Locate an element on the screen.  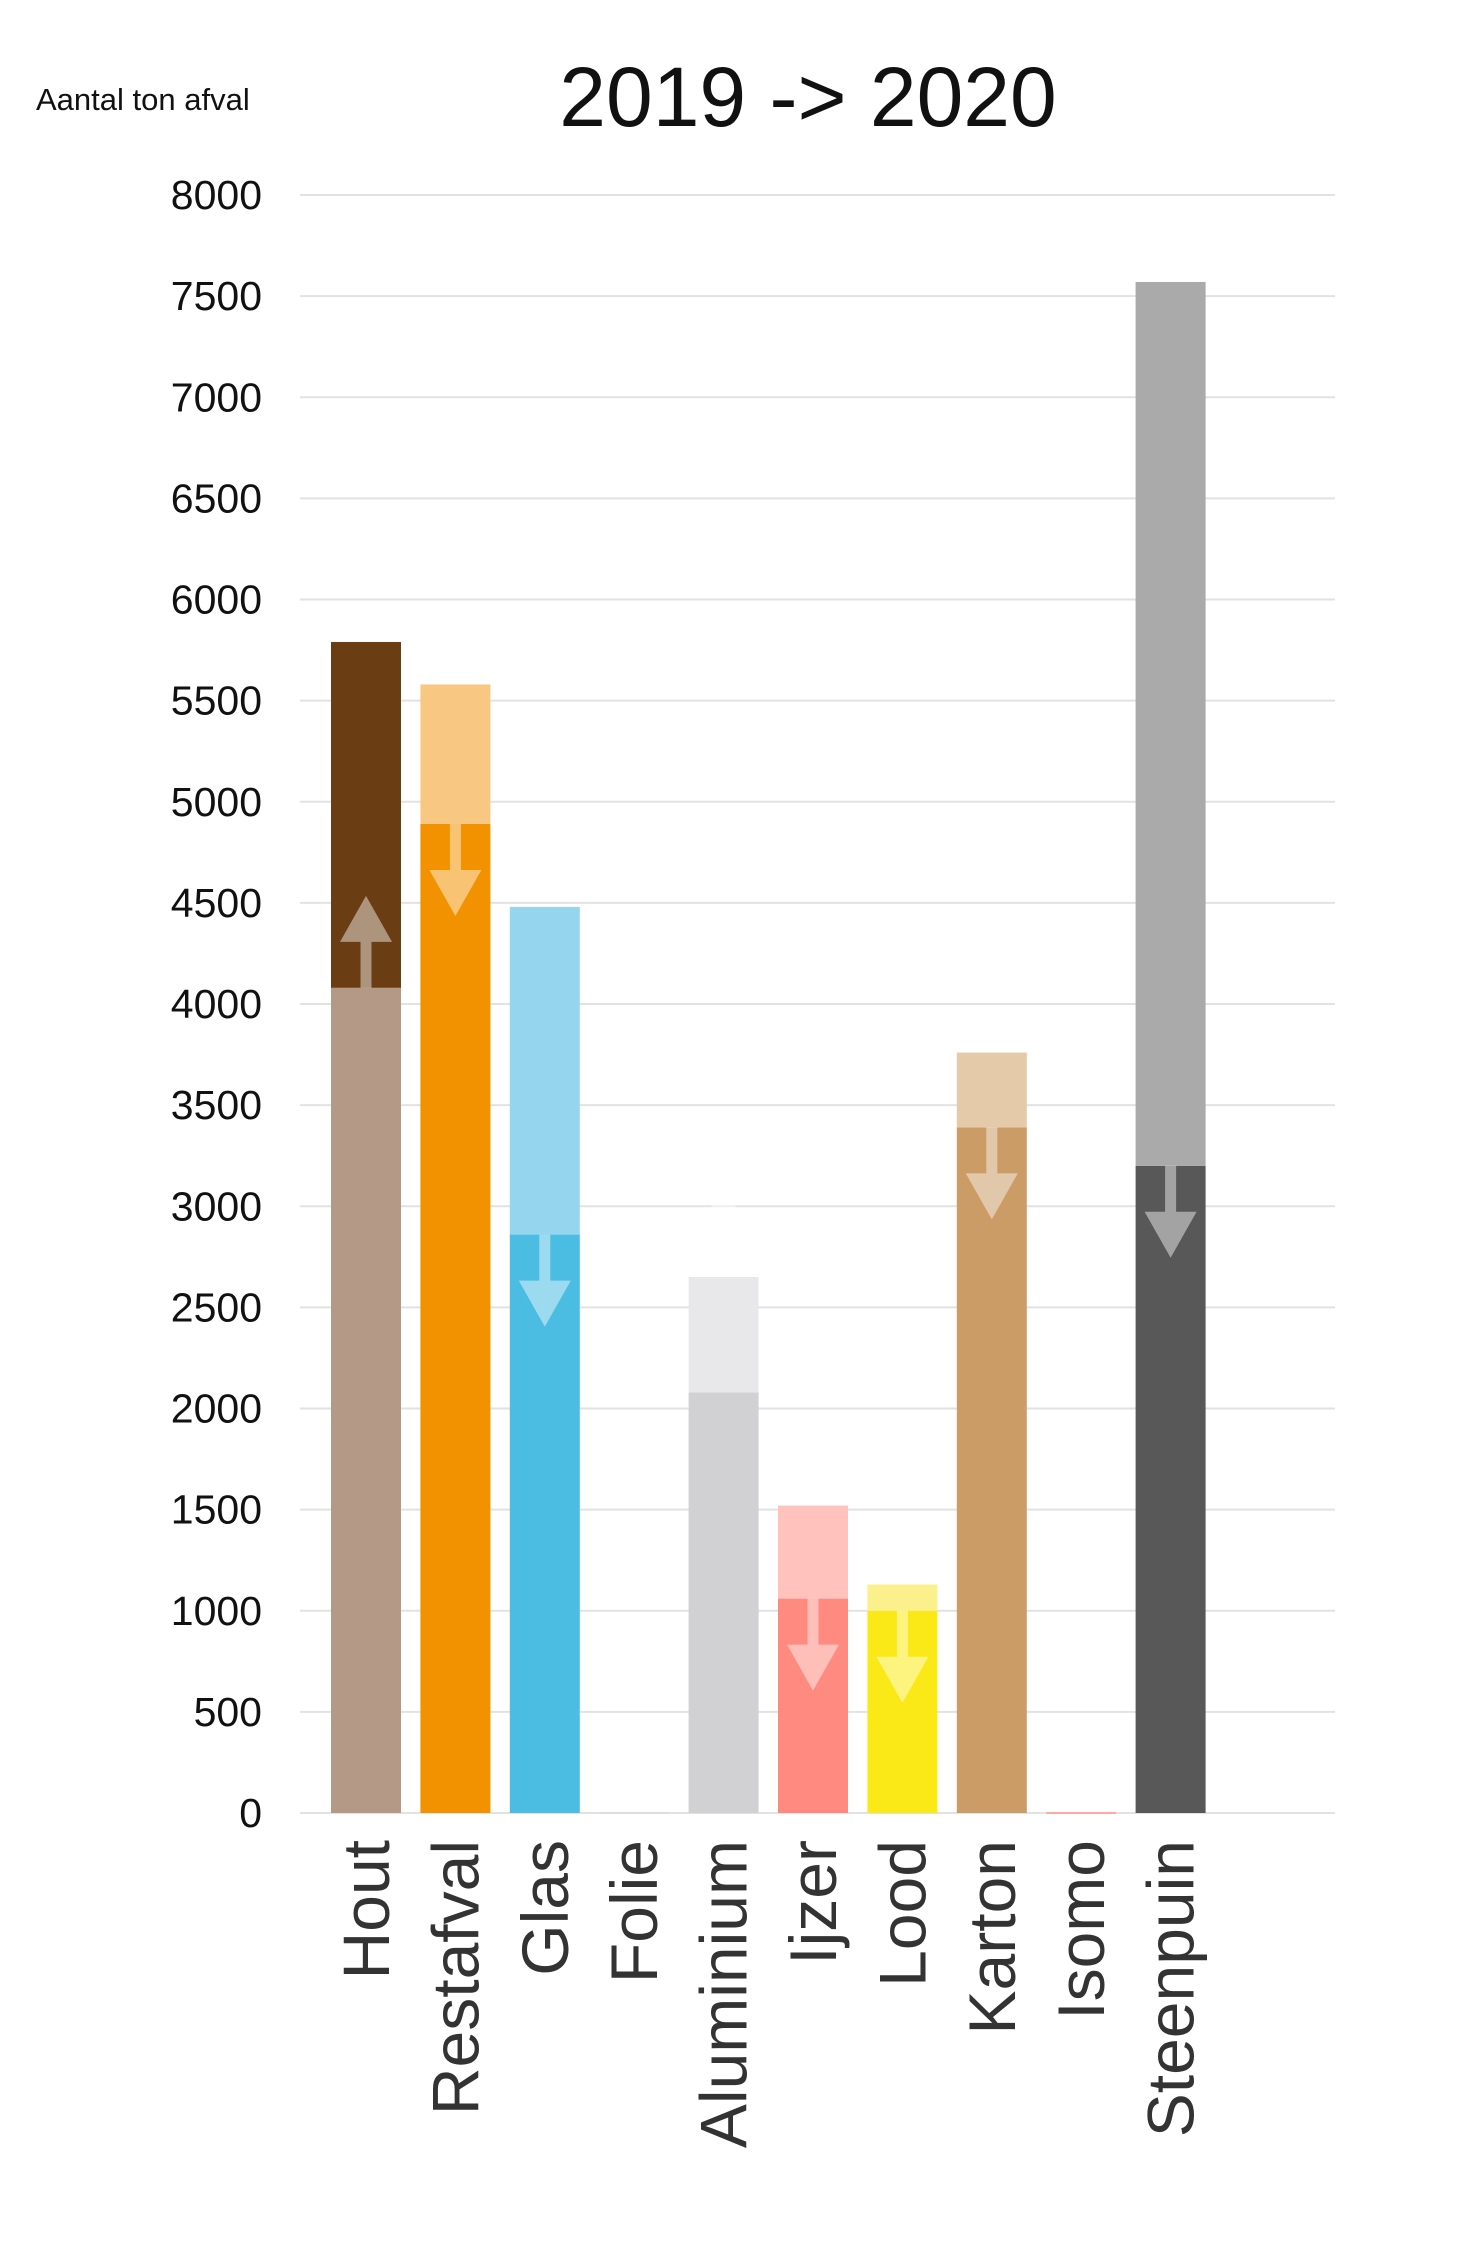
x-tick-label: Restafval is located at coordinates (455, 1977).